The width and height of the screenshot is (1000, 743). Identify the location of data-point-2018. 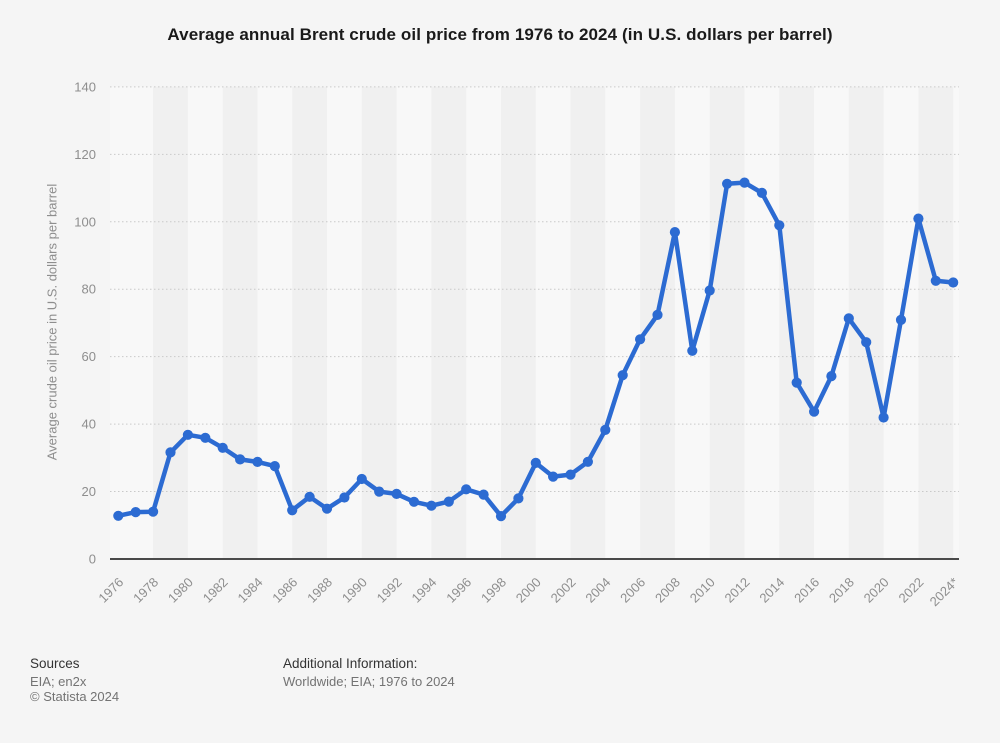
(848, 318).